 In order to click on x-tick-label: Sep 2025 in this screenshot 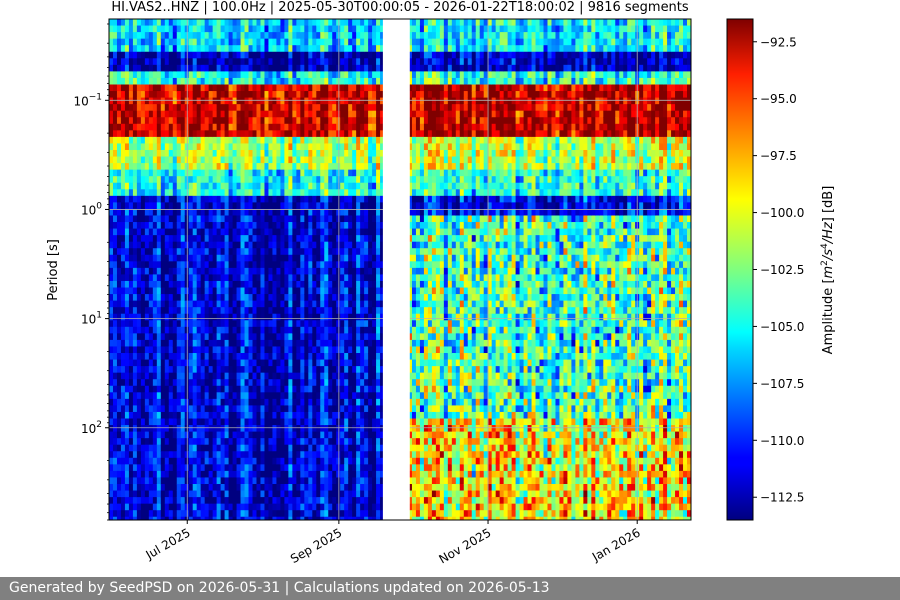, I will do `click(316, 545)`.